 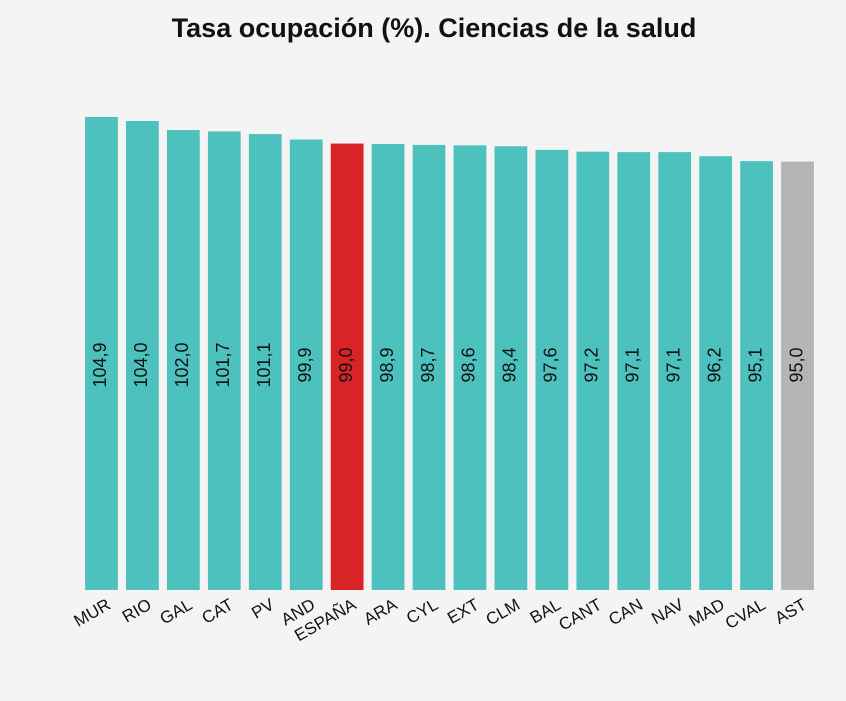 What do you see at coordinates (141, 364) in the screenshot?
I see `value-label: 104,0` at bounding box center [141, 364].